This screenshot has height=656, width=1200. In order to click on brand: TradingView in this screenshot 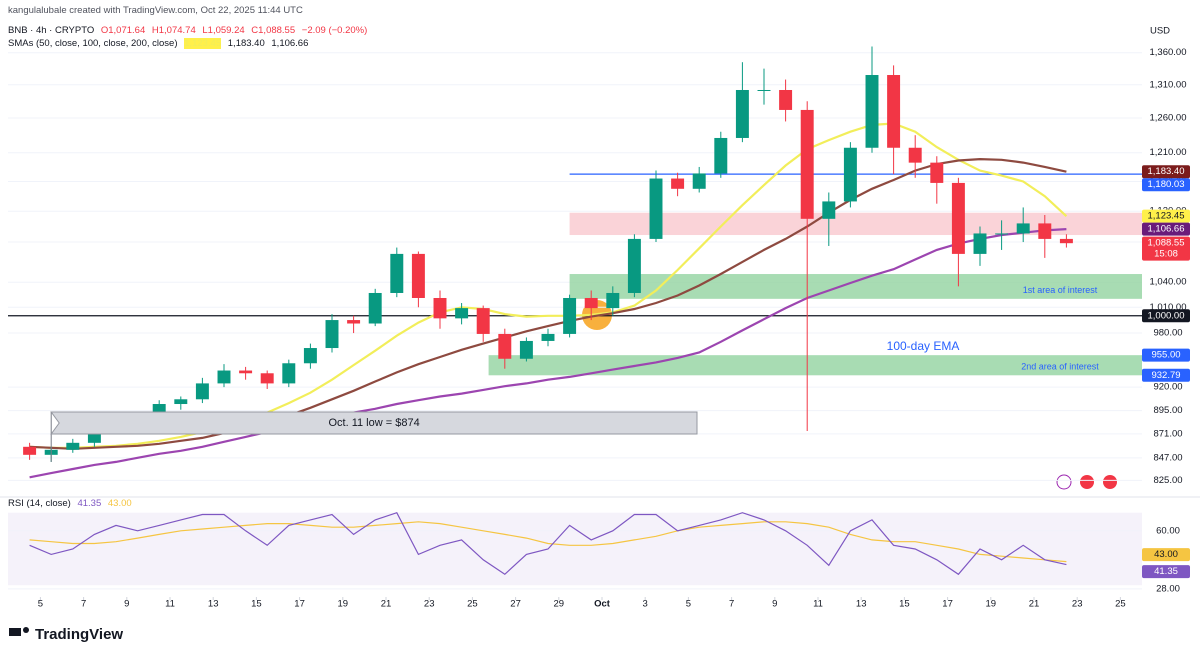, I will do `click(66, 634)`.